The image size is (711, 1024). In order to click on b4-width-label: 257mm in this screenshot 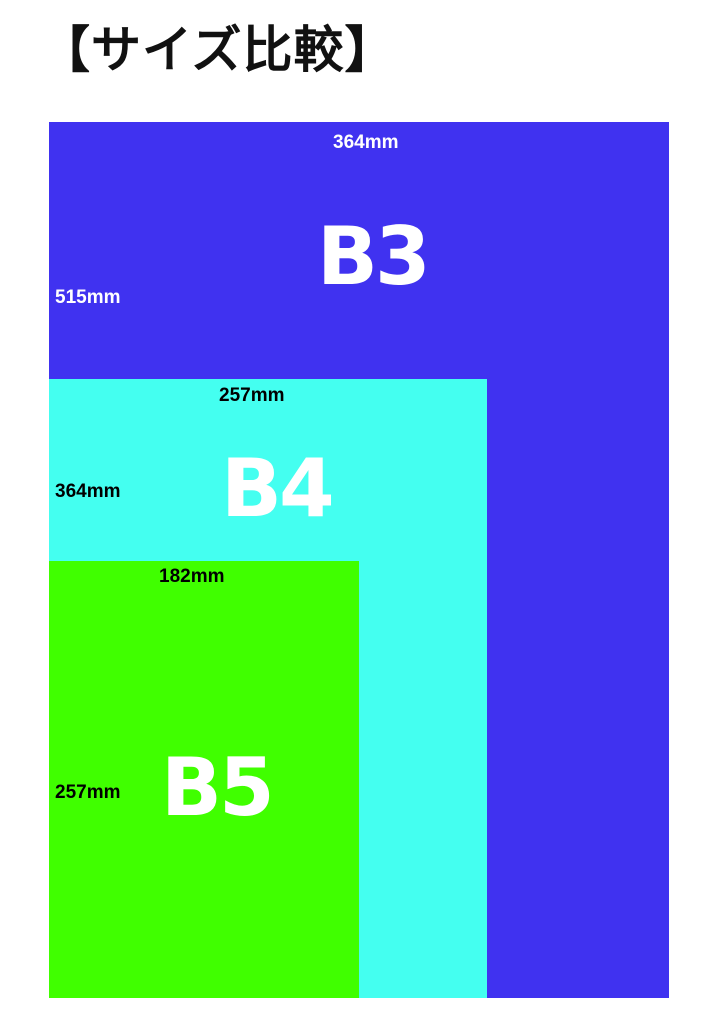, I will do `click(252, 395)`.